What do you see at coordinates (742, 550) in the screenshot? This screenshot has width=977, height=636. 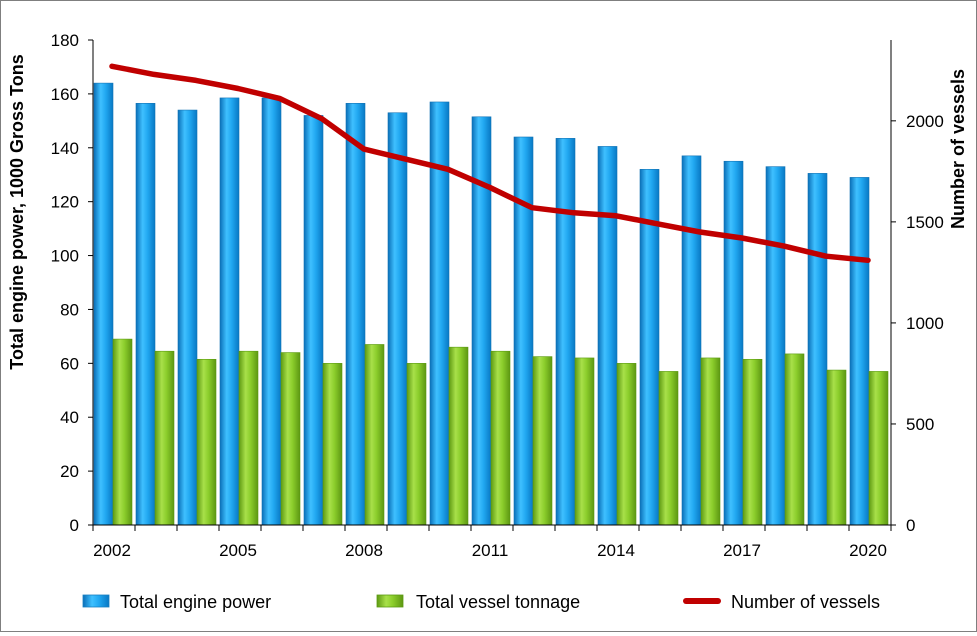 I see `x-axis-tick-label: 2017` at bounding box center [742, 550].